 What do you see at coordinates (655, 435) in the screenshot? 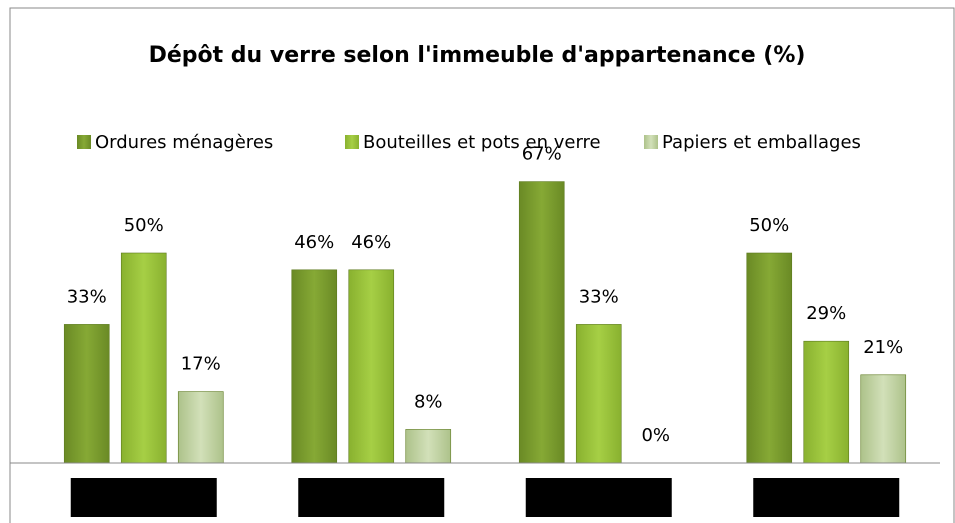
I see `data-label: 0%` at bounding box center [655, 435].